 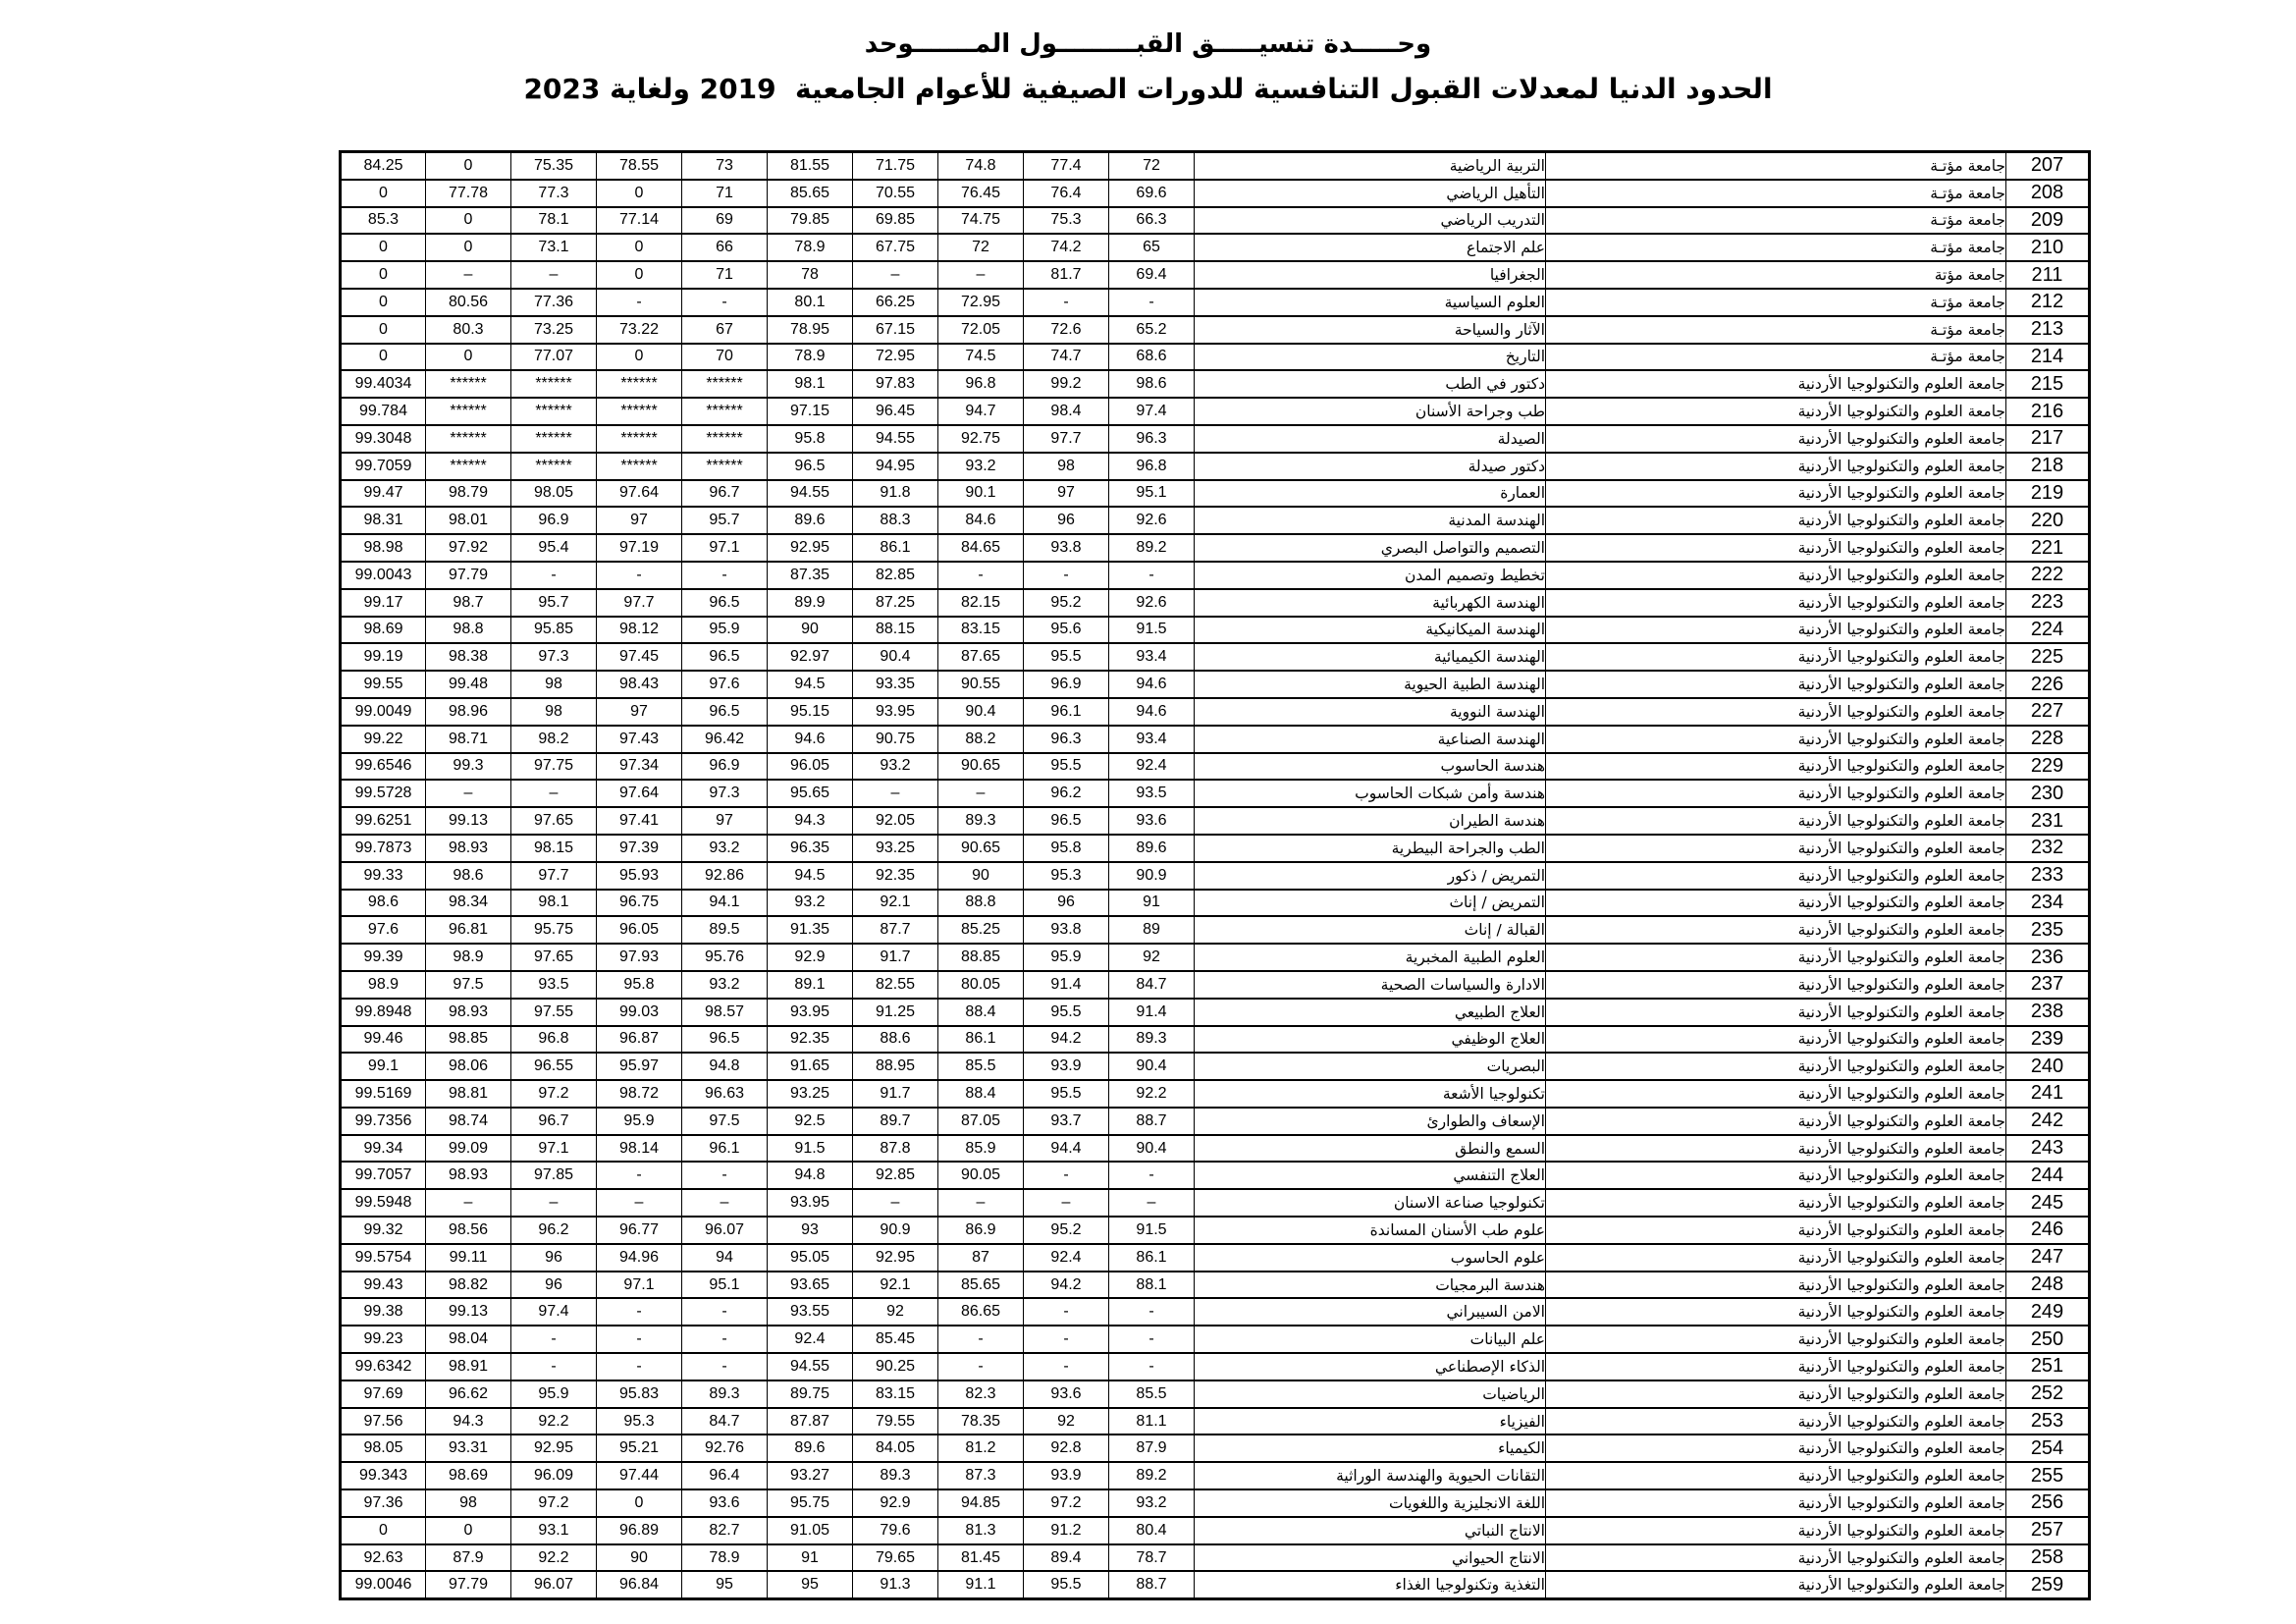 I want to click on grade-cell: 97, so click(x=639, y=521).